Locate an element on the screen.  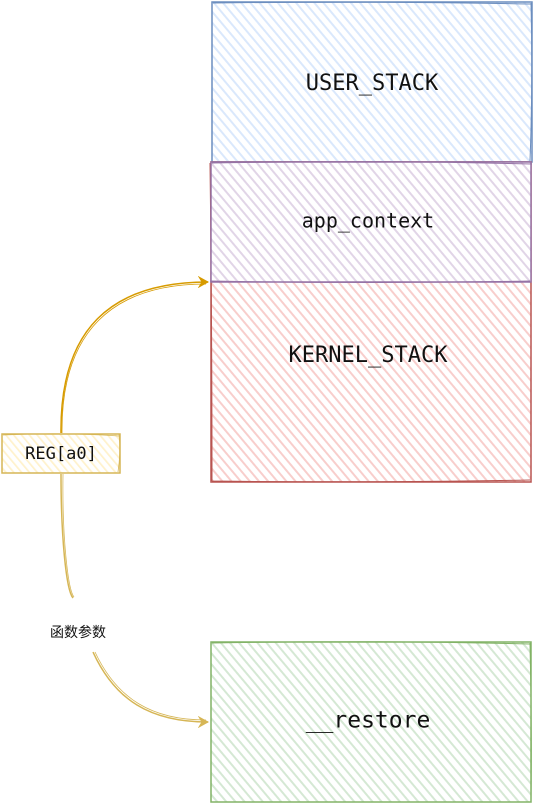
app-context-block: app_context is located at coordinates (371, 222).